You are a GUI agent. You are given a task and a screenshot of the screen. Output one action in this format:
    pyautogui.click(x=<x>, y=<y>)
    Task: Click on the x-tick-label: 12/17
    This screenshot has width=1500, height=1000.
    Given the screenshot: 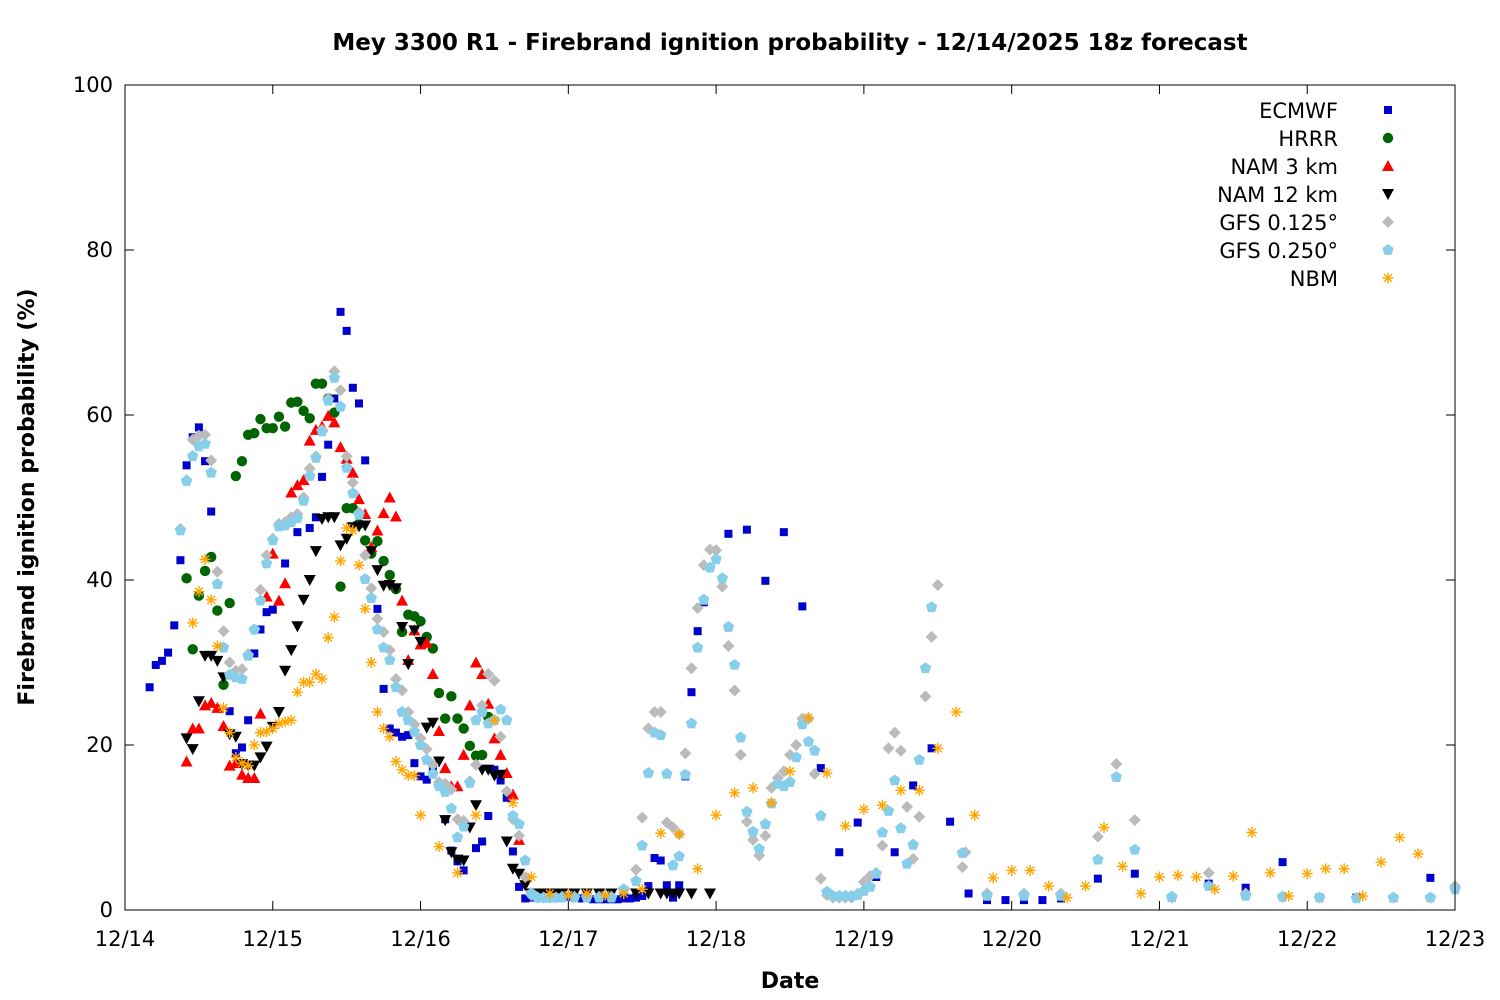 What is the action you would take?
    pyautogui.click(x=568, y=939)
    